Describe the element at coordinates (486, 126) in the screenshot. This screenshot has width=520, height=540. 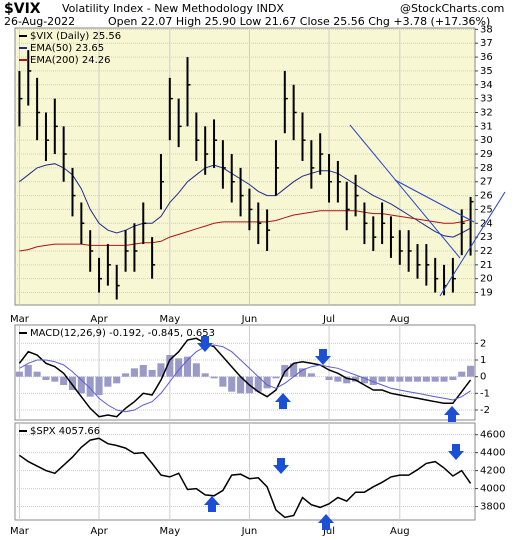
I see `y-tick-label: 31` at that location.